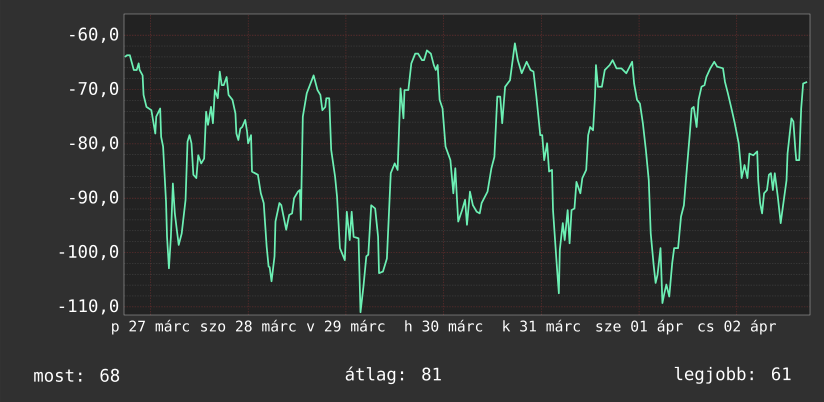 The image size is (824, 402). Describe the element at coordinates (639, 327) in the screenshot. I see `x-tick-label: sze 01 ápr` at that location.